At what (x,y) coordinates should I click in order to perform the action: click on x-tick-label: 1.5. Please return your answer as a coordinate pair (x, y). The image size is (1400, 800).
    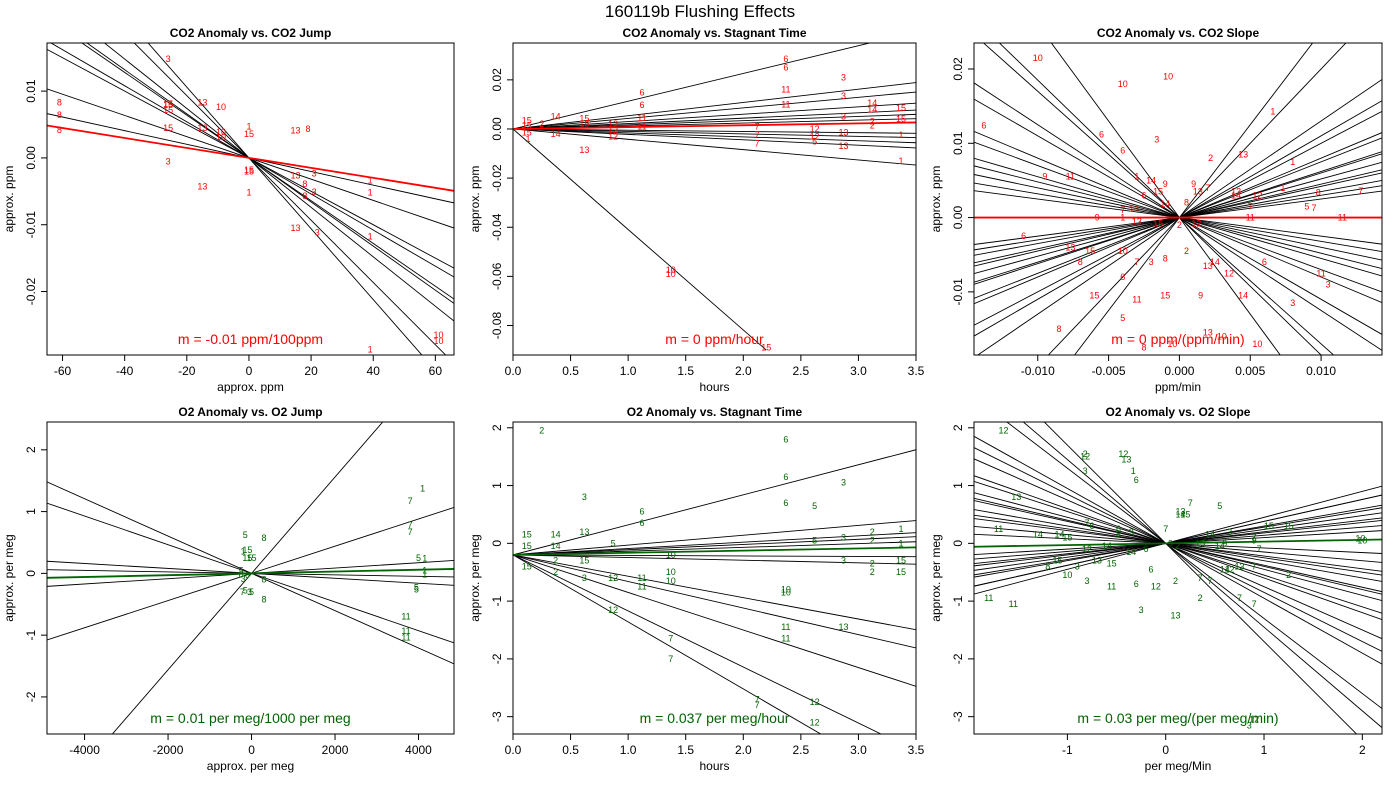
    Looking at the image, I should click on (685, 371).